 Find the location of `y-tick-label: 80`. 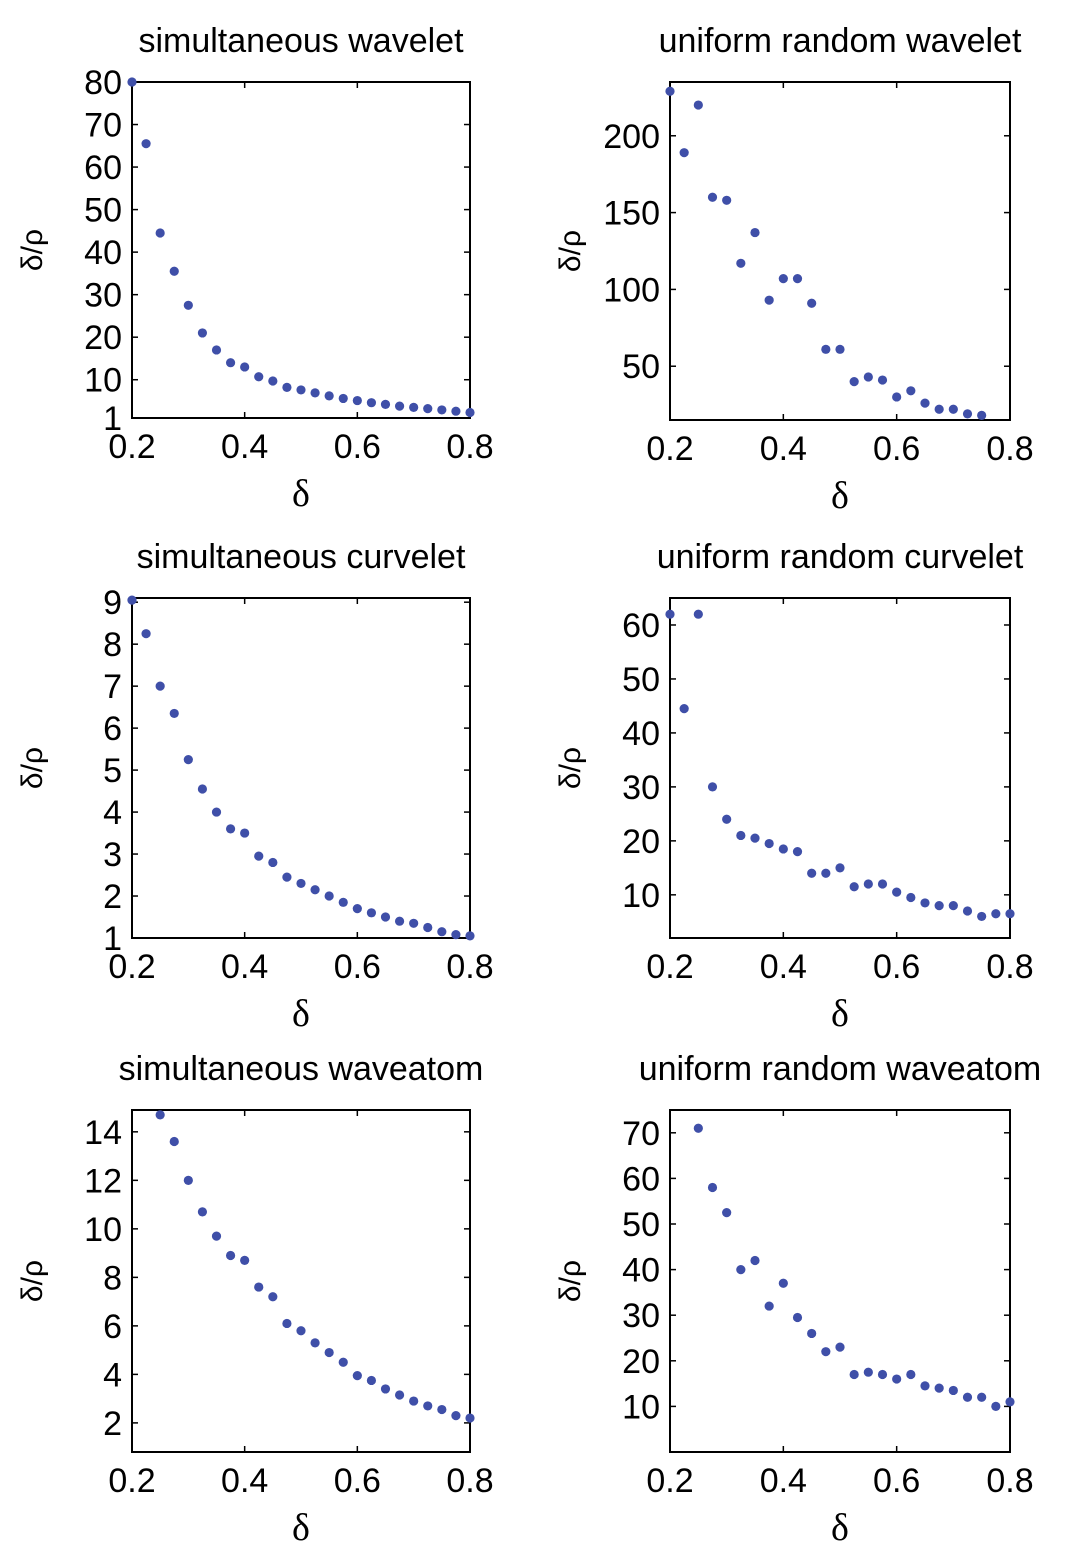

y-tick-label: 80 is located at coordinates (103, 83).